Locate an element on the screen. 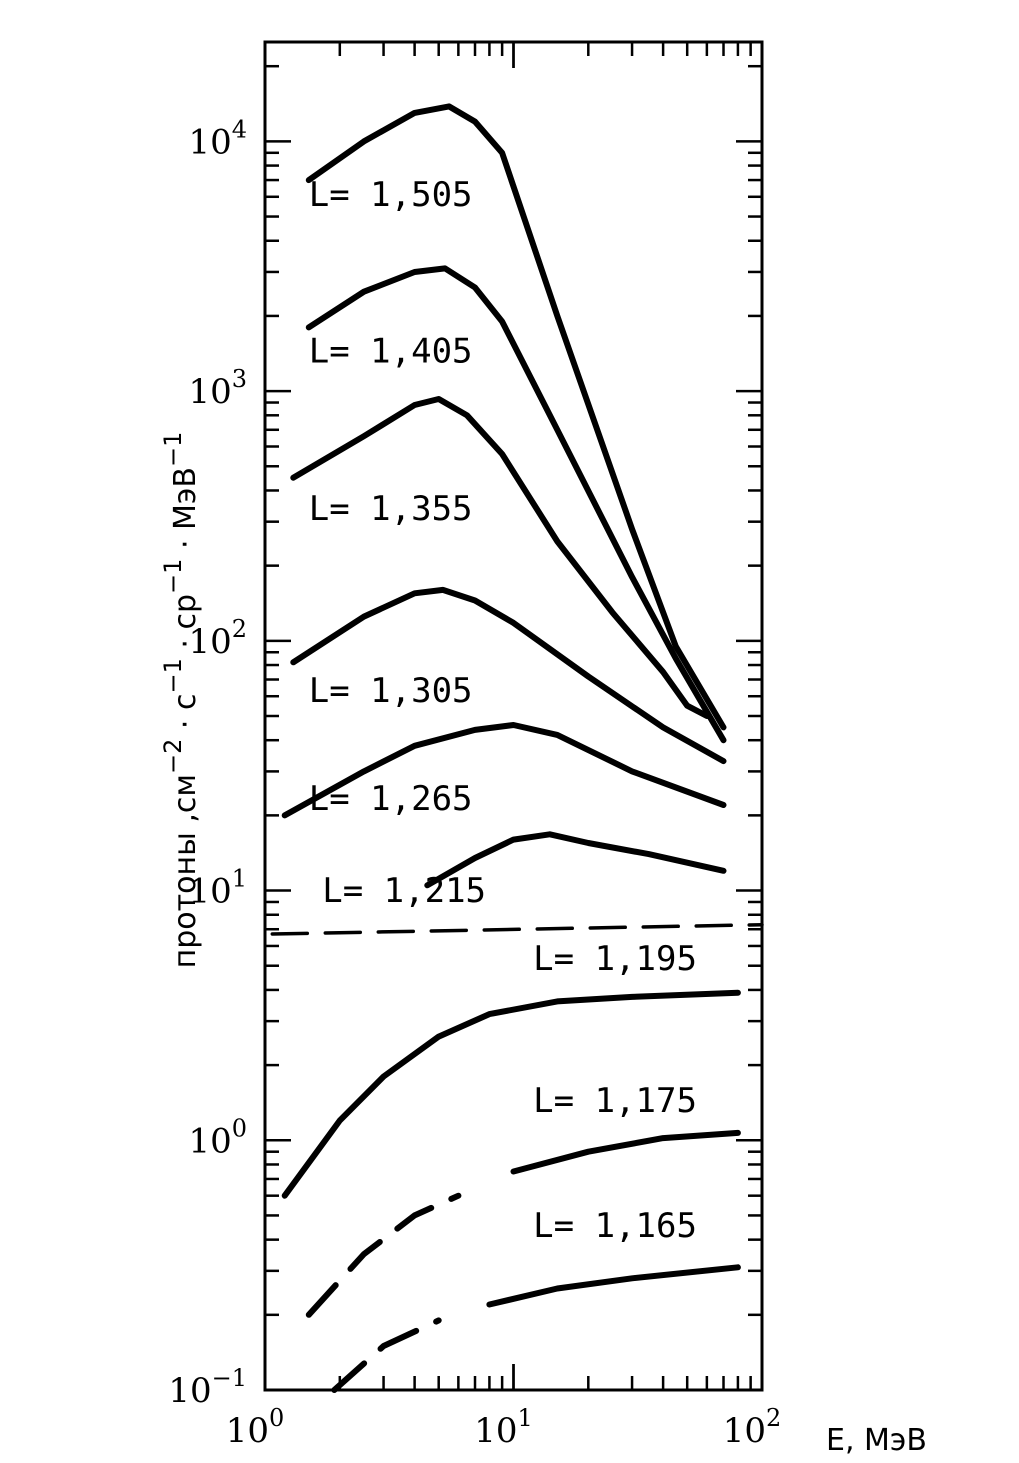 This screenshot has height=1463, width=1019. y-tick-label: 10⁴ is located at coordinates (217, 138).